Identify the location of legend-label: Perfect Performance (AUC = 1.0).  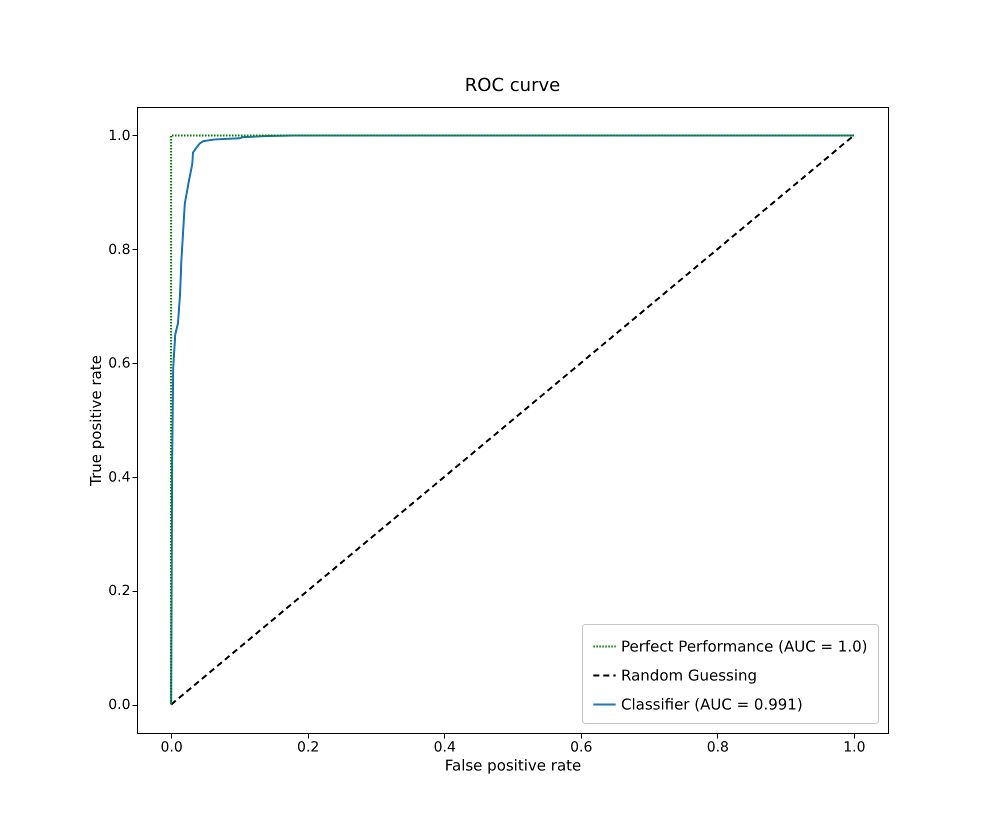
(744, 647).